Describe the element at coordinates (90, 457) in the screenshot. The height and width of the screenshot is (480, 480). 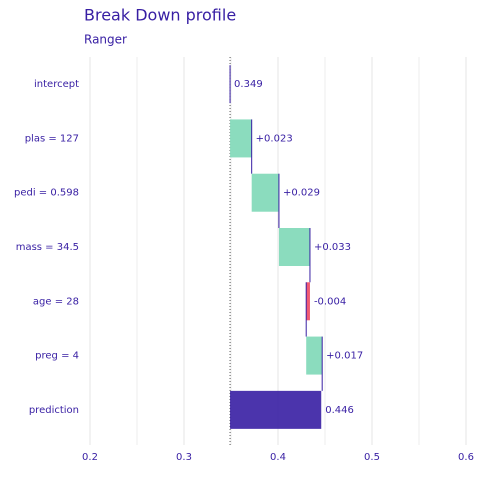
I see `x-tick-label: 0.2` at that location.